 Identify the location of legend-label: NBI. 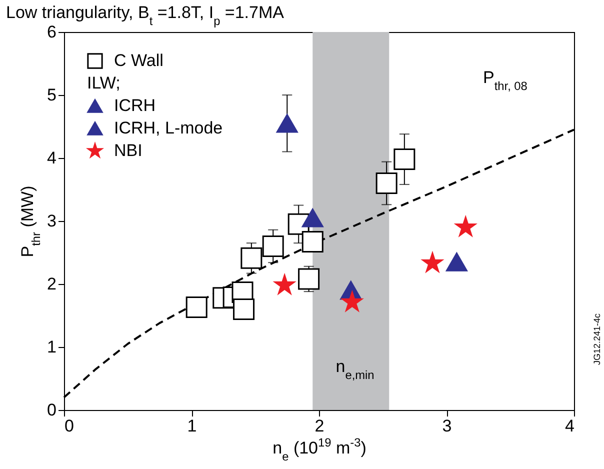
(128, 150).